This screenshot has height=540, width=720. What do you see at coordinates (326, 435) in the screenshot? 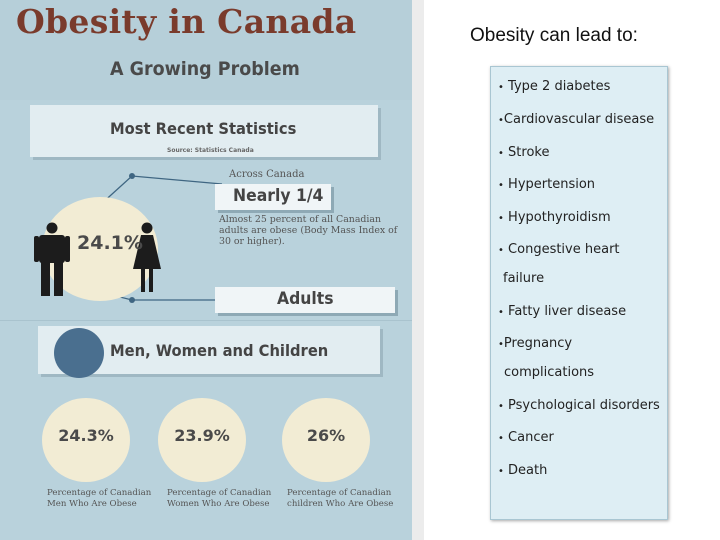
I see `children-percentage: 26%` at bounding box center [326, 435].